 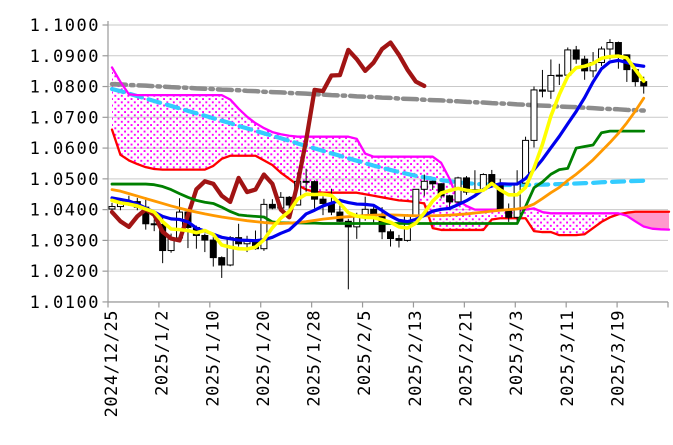 I want to click on x-tick-label: 2025/2/21, so click(x=466, y=358).